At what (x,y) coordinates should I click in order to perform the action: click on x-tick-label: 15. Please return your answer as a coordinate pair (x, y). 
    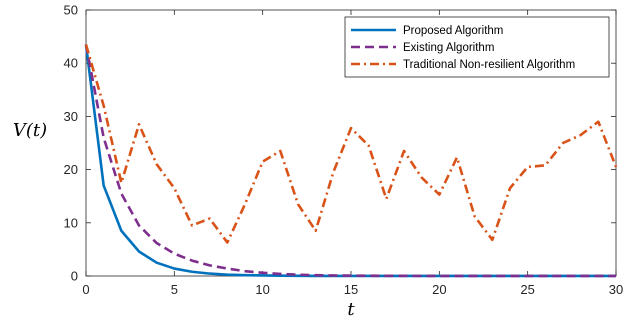
    Looking at the image, I should click on (351, 289).